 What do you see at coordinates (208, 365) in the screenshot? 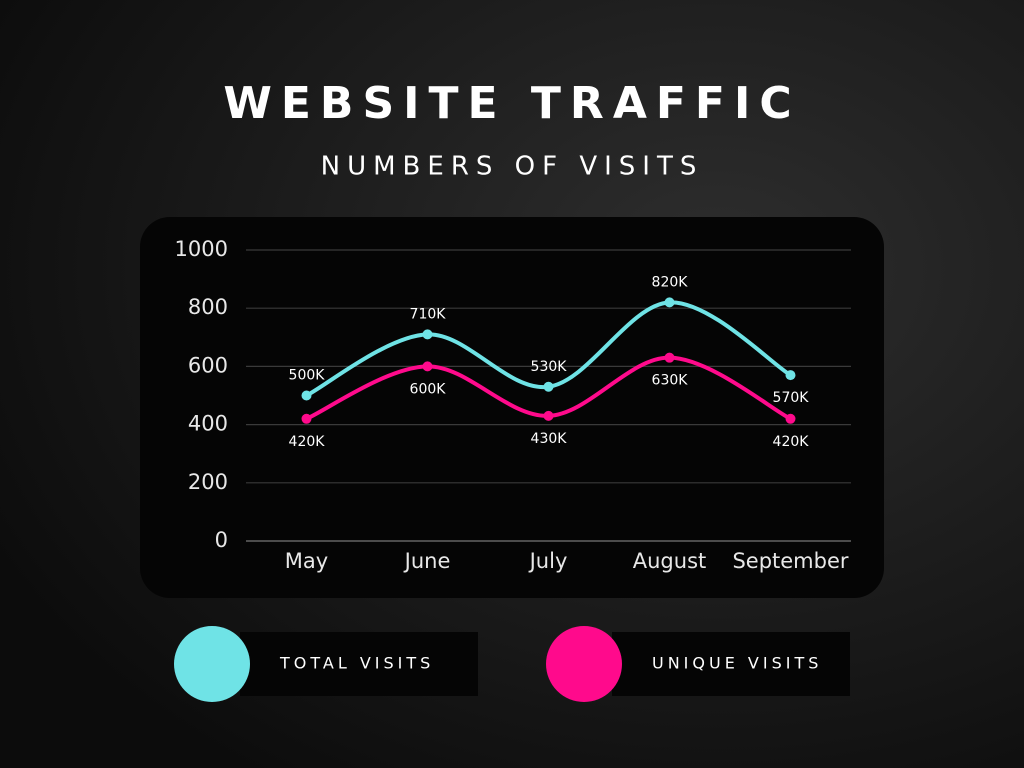
I see `y-tick-label: 600` at bounding box center [208, 365].